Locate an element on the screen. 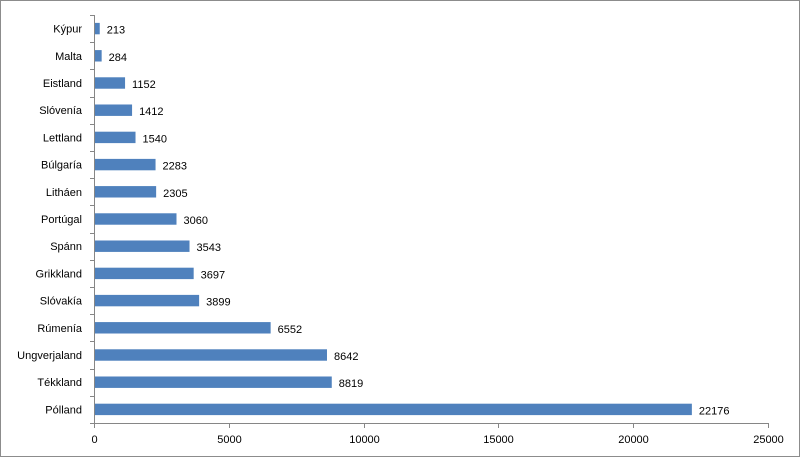 The width and height of the screenshot is (800, 457). category-label: Litháen is located at coordinates (64, 193).